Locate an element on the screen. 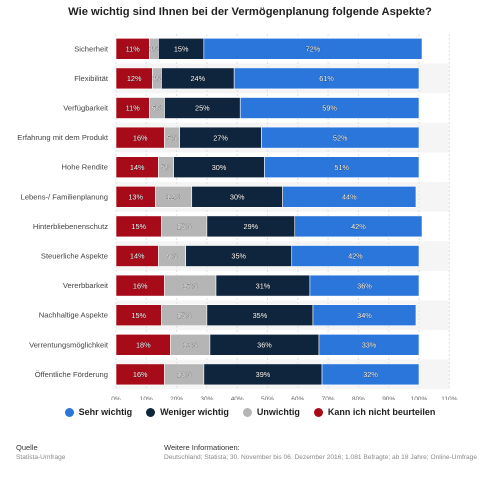 The height and width of the screenshot is (484, 500). legend-item-weniger-wichtig: Weniger wichtig is located at coordinates (187, 412).